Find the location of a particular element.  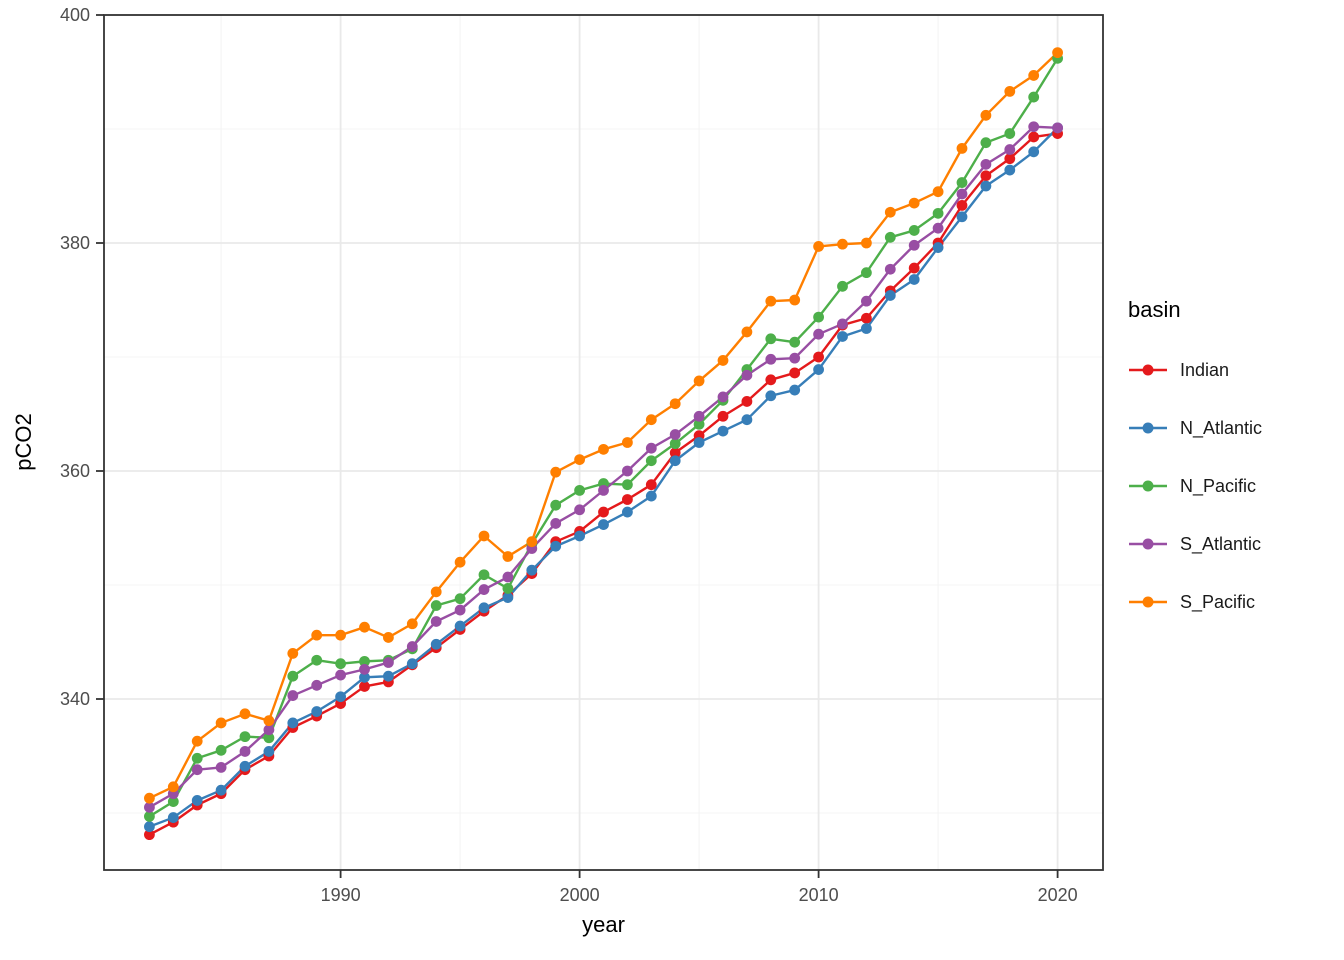

legend-entry-S_Pacific: S_Pacific is located at coordinates (1233, 602).